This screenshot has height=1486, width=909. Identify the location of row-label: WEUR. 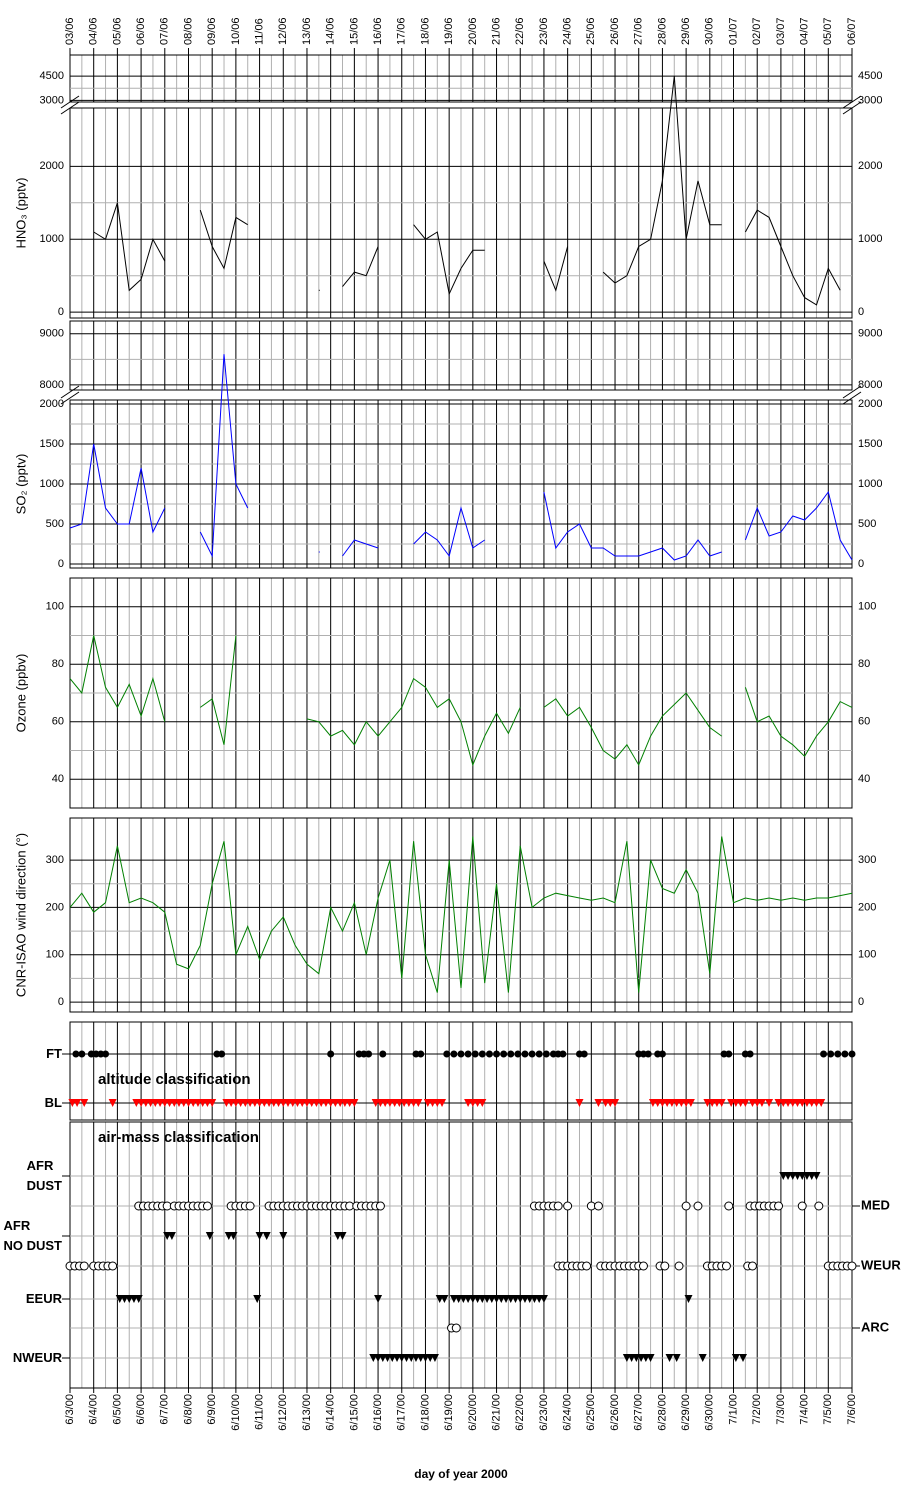
(881, 1264).